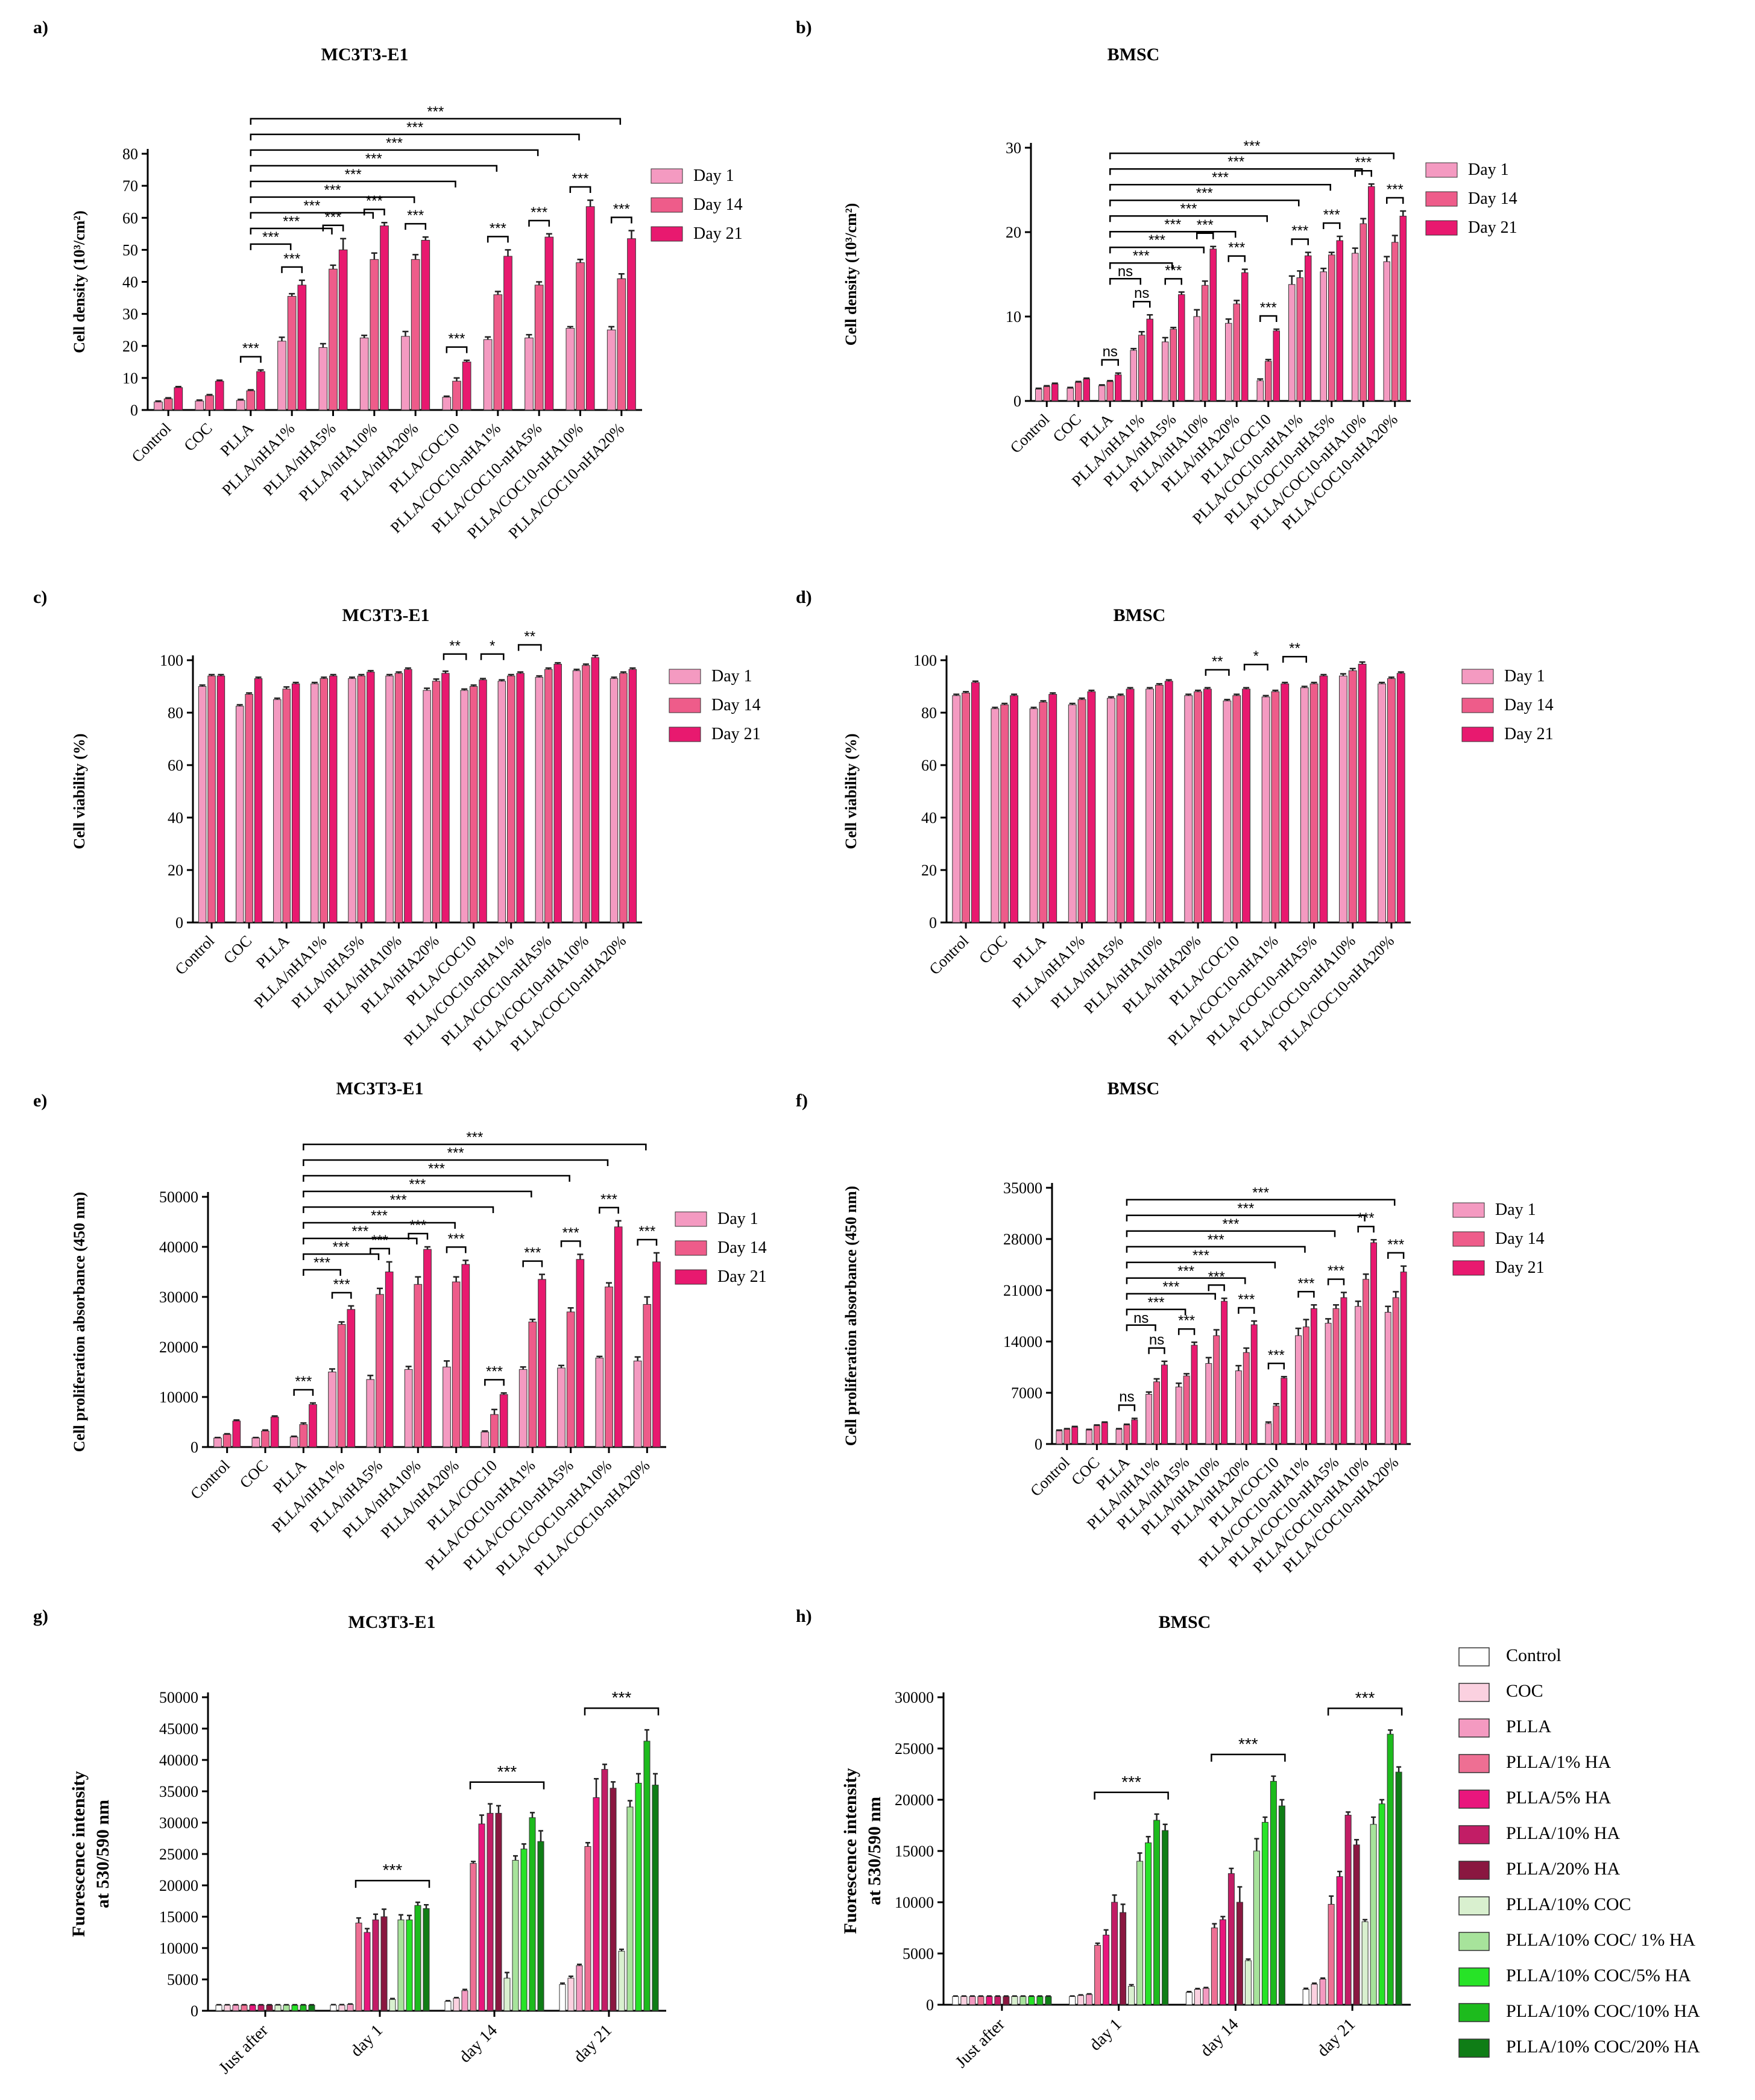 Image resolution: width=1755 pixels, height=2100 pixels. What do you see at coordinates (40, 27) in the screenshot?
I see `panel-label: a)` at bounding box center [40, 27].